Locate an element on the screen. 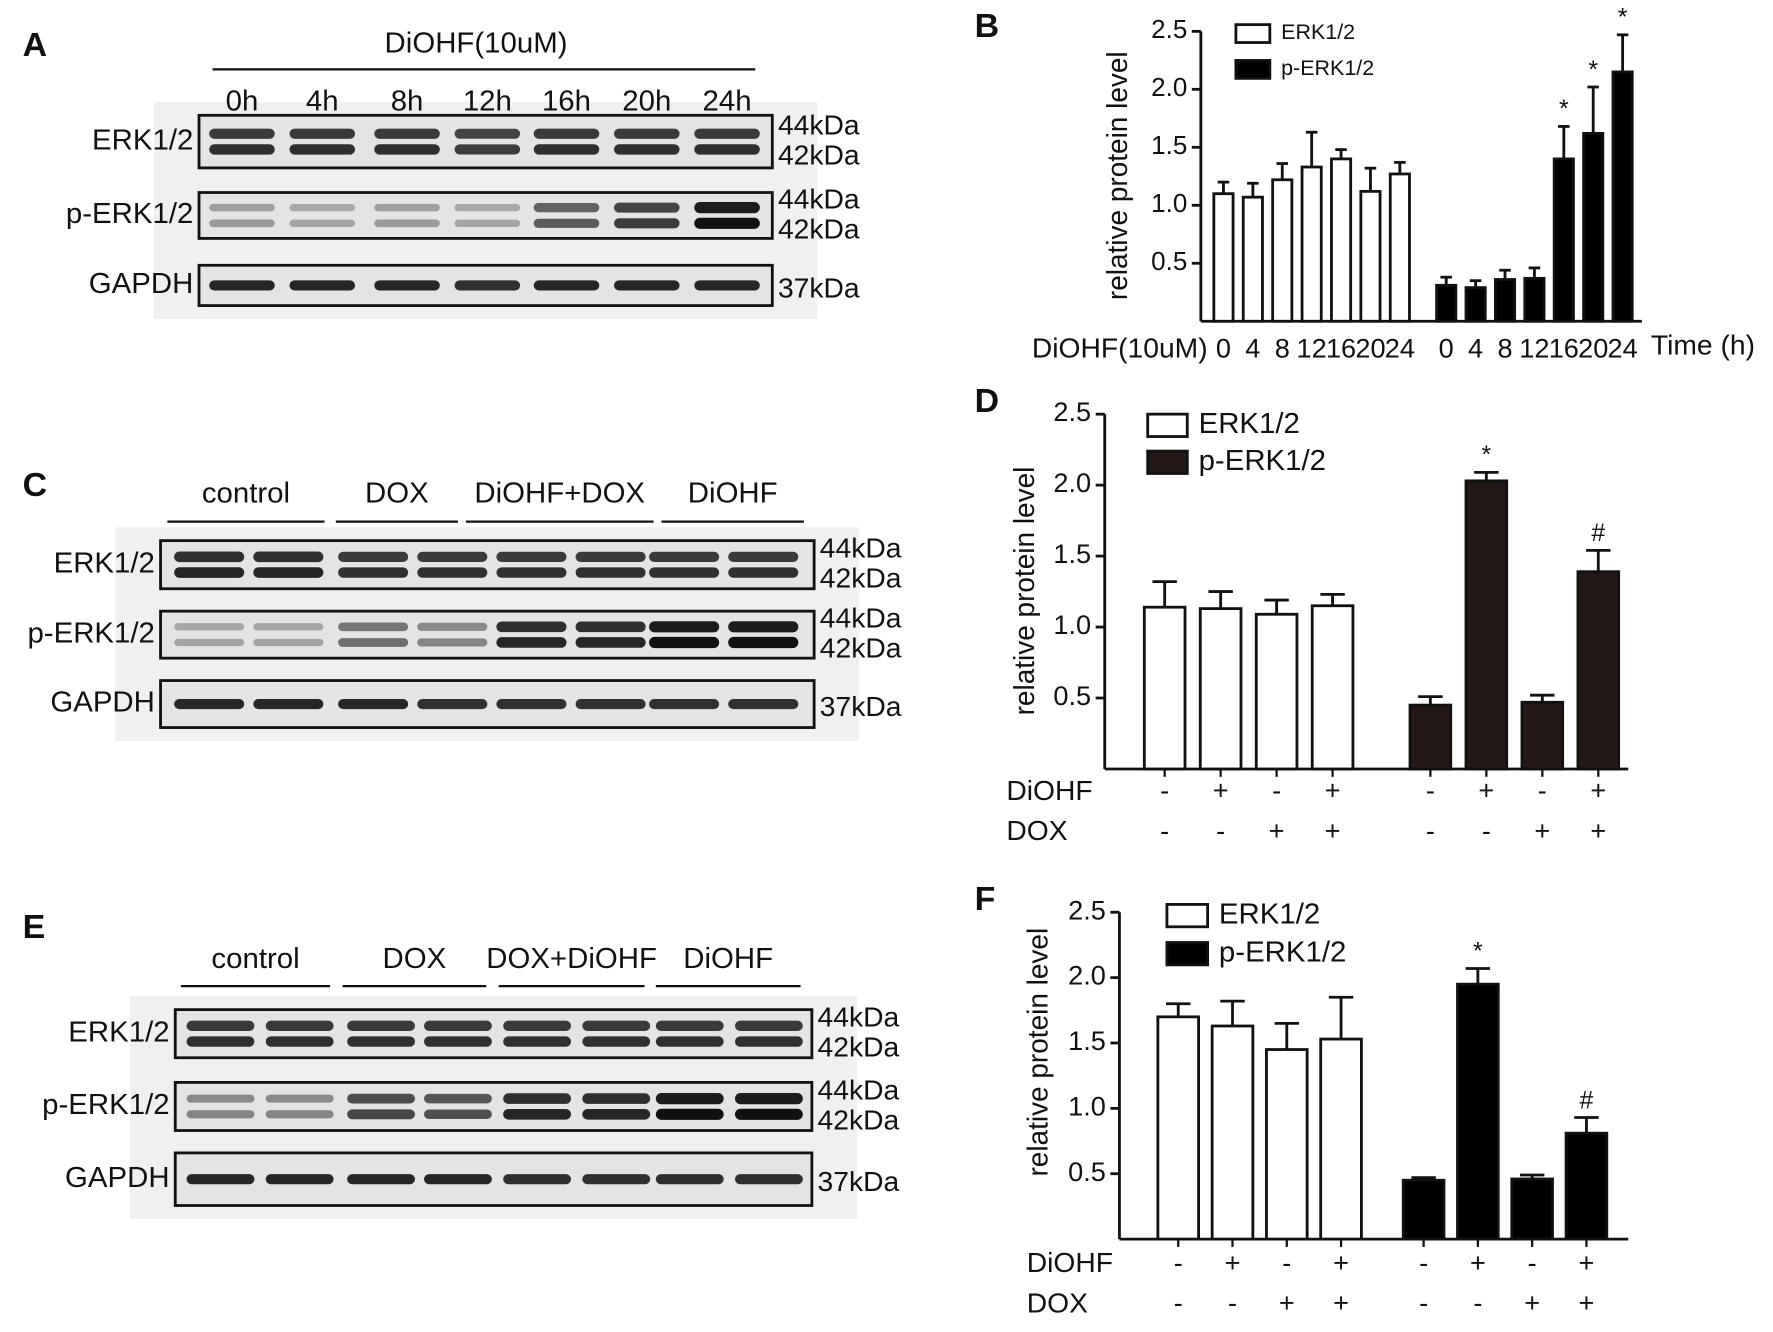  lane-label: 4h is located at coordinates (322, 102).